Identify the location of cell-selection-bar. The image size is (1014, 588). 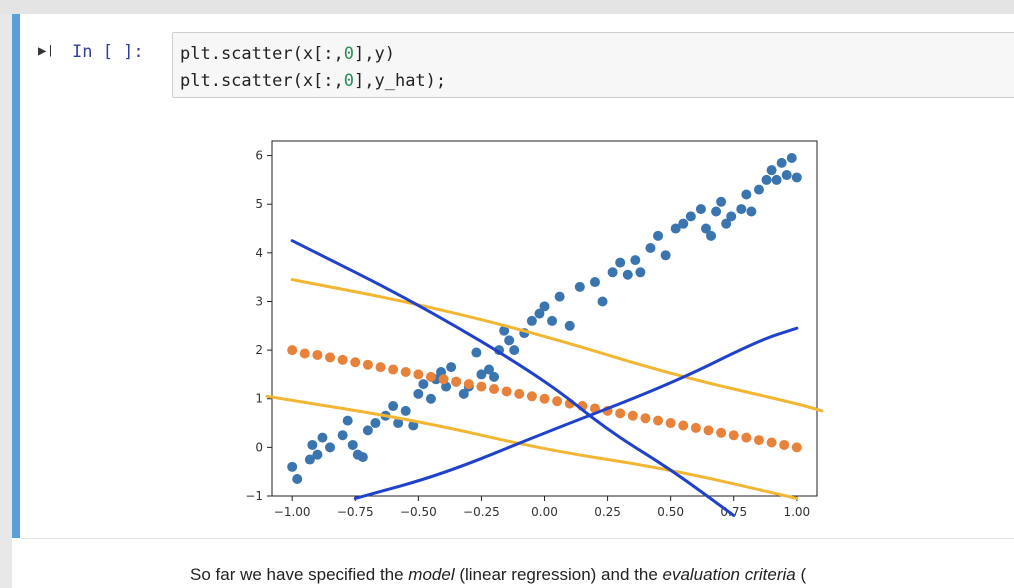
(16, 276).